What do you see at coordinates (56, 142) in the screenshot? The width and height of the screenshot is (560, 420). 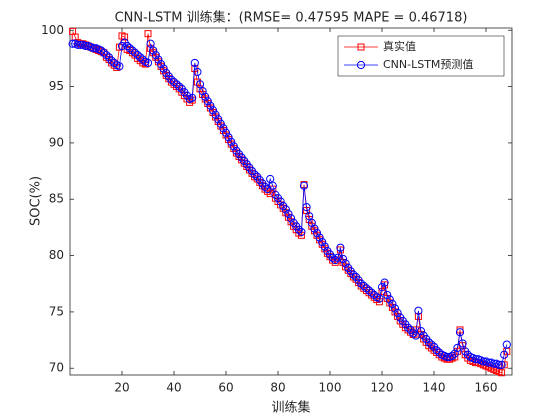 I see `y-tick-label: 90` at bounding box center [56, 142].